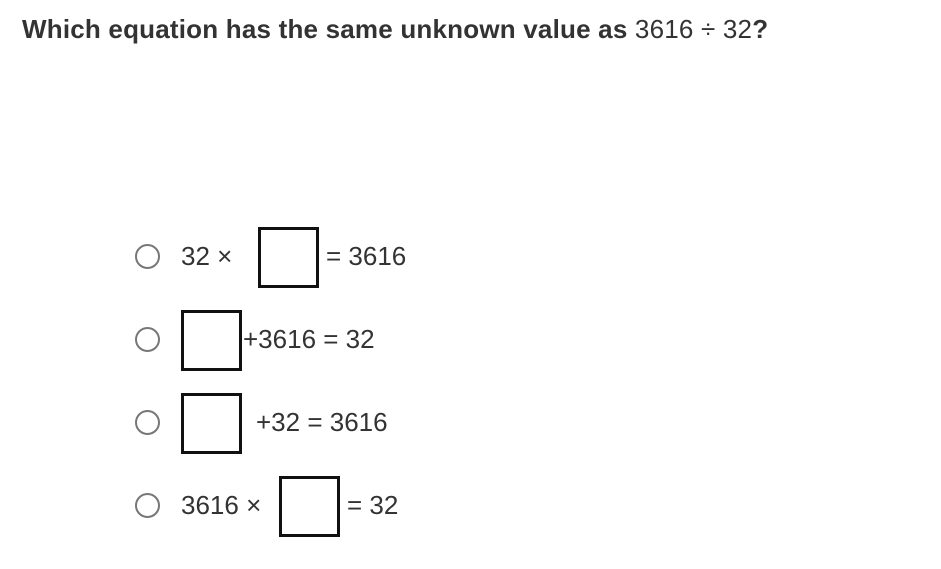 Image resolution: width=941 pixels, height=569 pixels. Describe the element at coordinates (147, 505) in the screenshot. I see `option-4-radio` at that location.